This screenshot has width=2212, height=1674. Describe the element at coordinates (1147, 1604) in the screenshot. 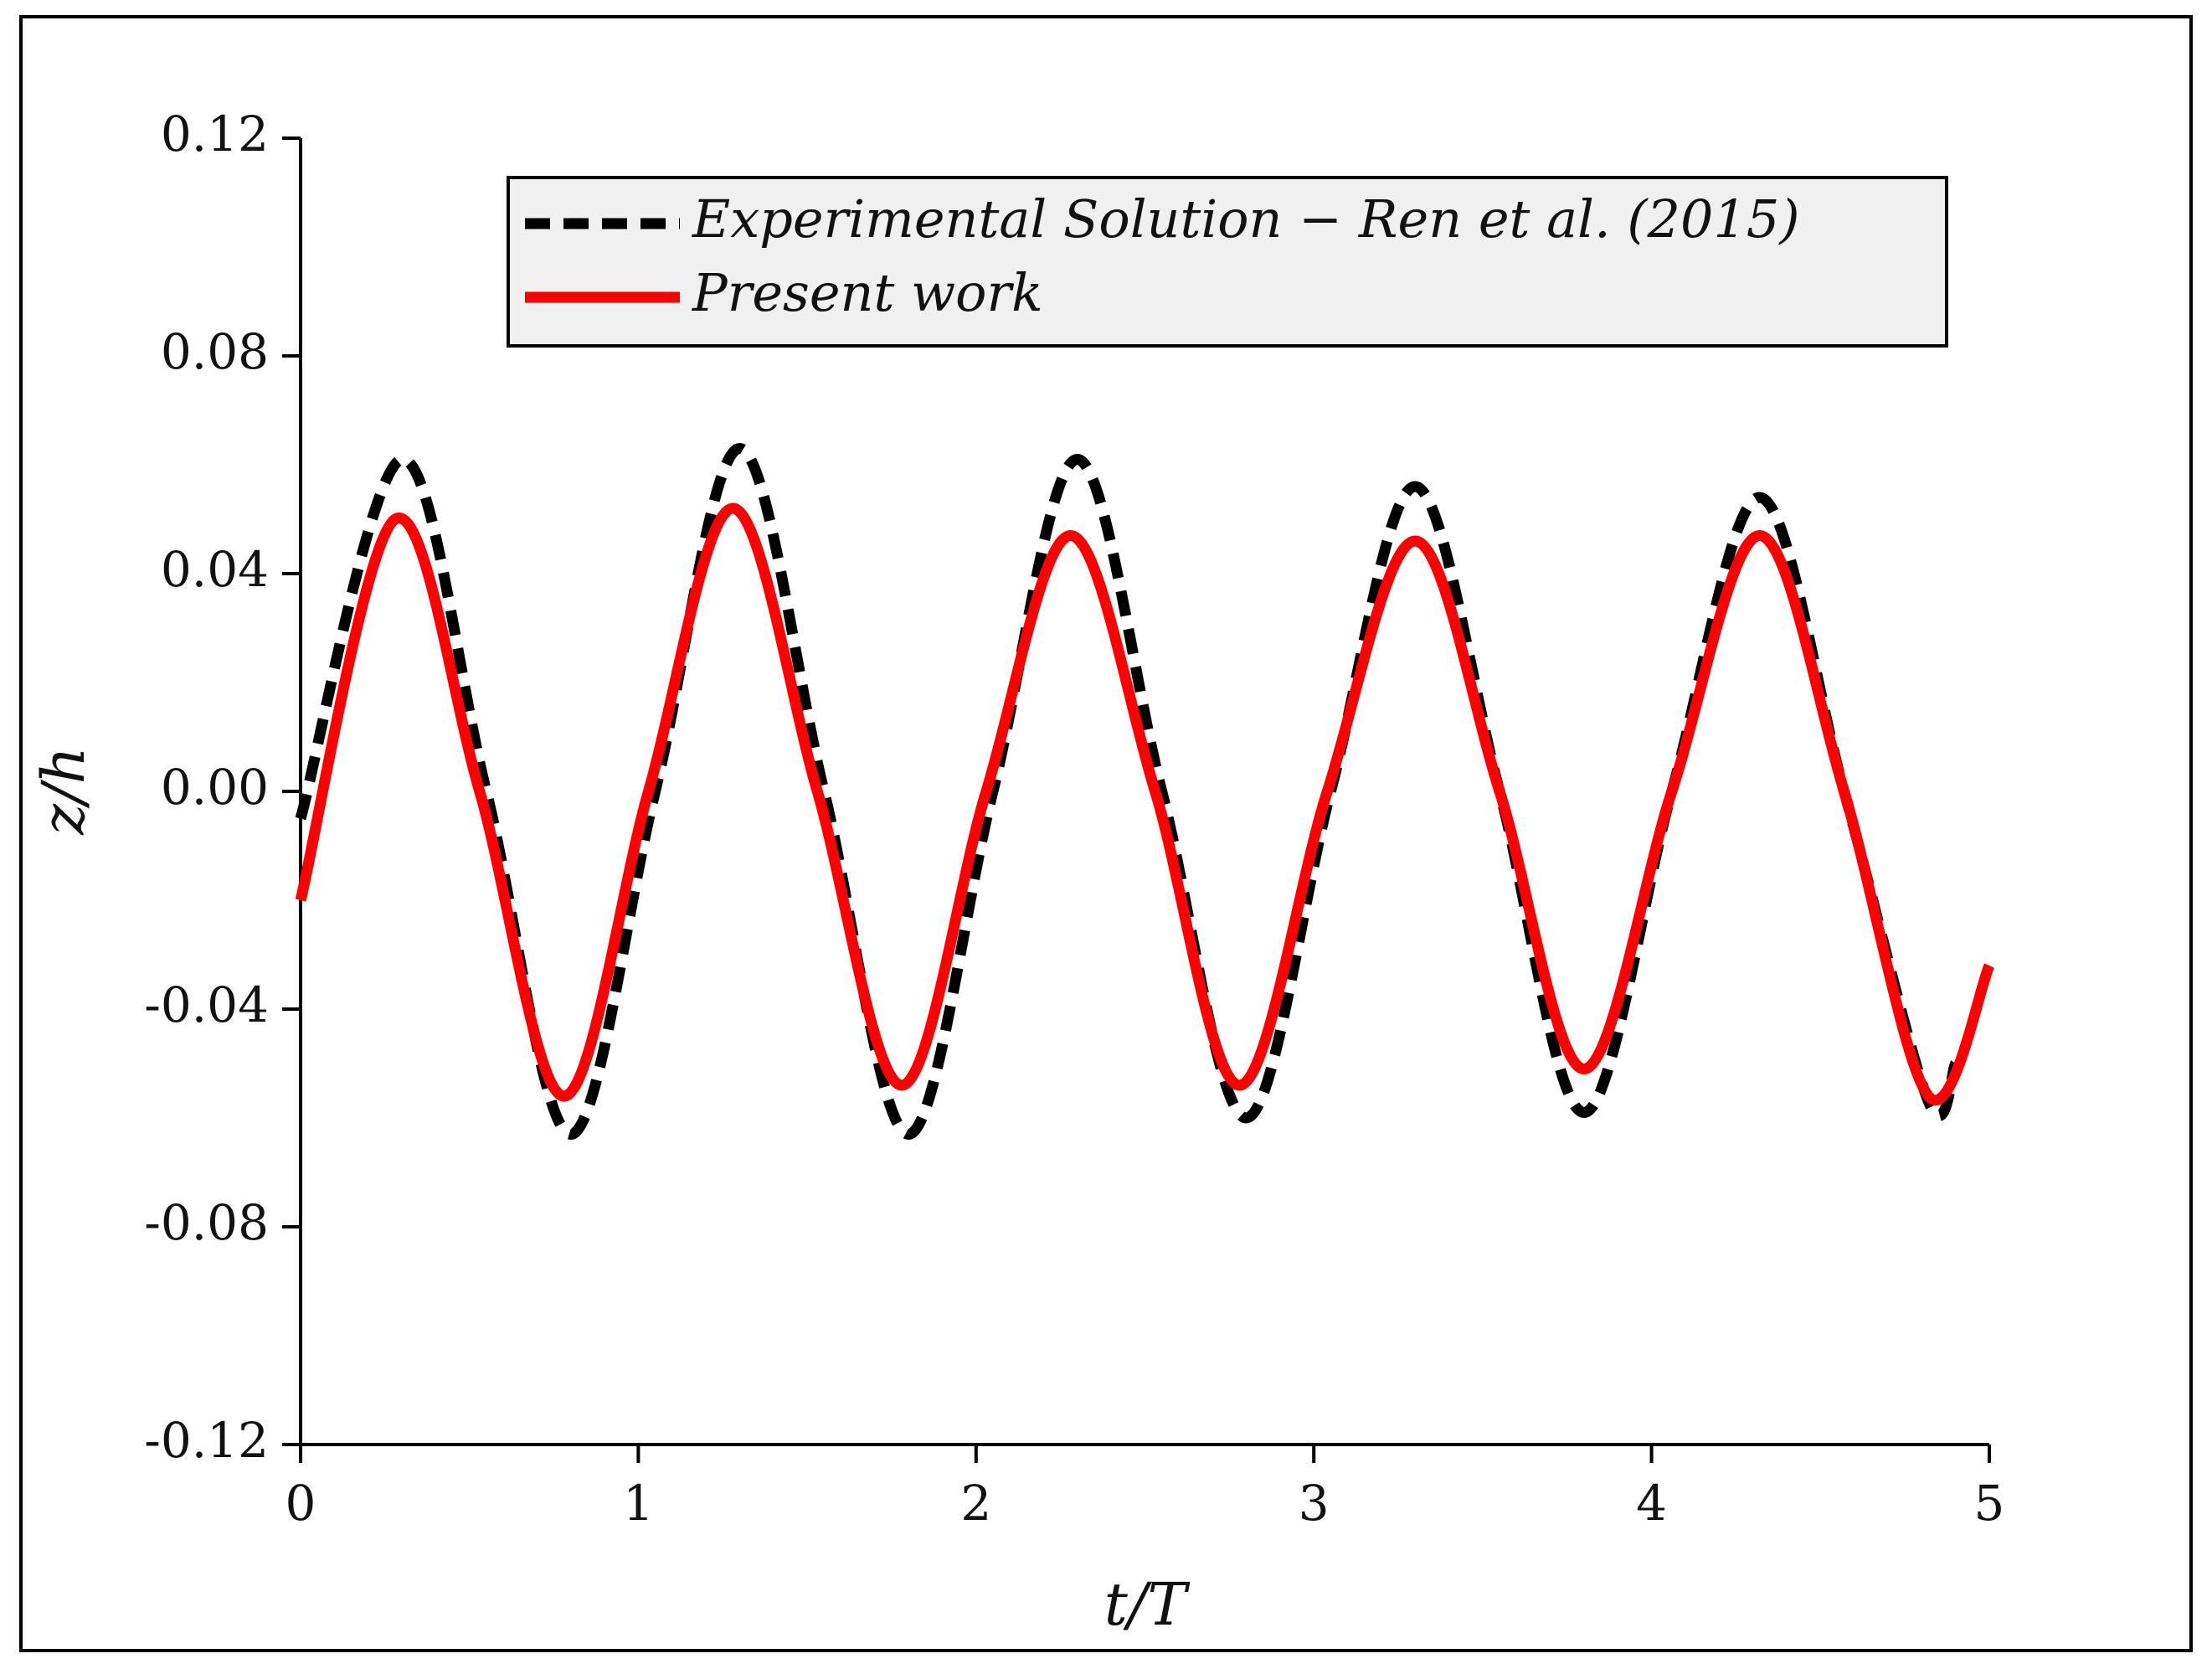

I see `x-axis-label: t/T` at that location.